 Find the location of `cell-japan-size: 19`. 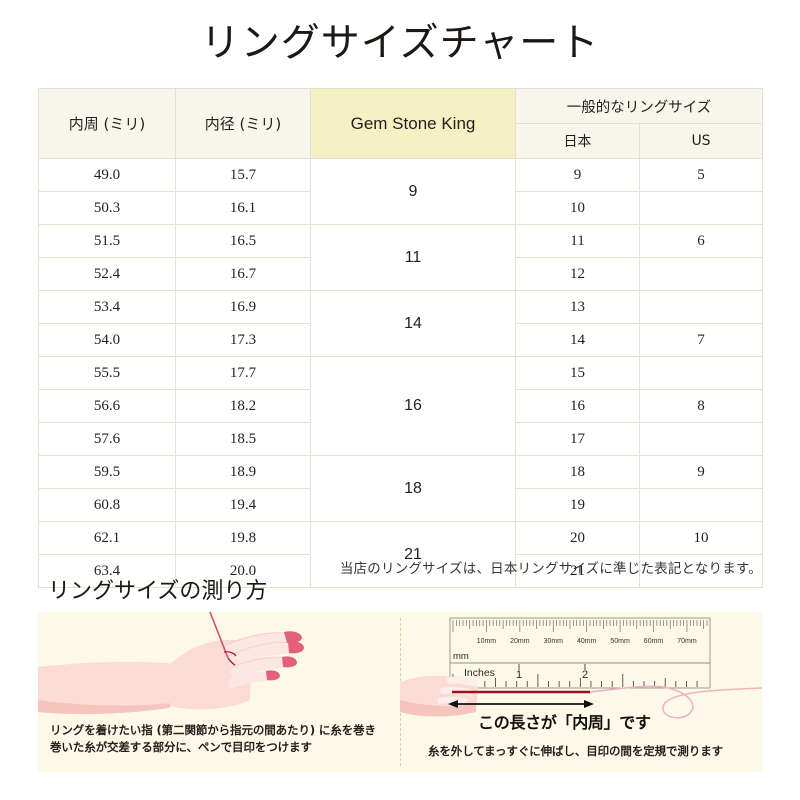

cell-japan-size: 19 is located at coordinates (577, 505).